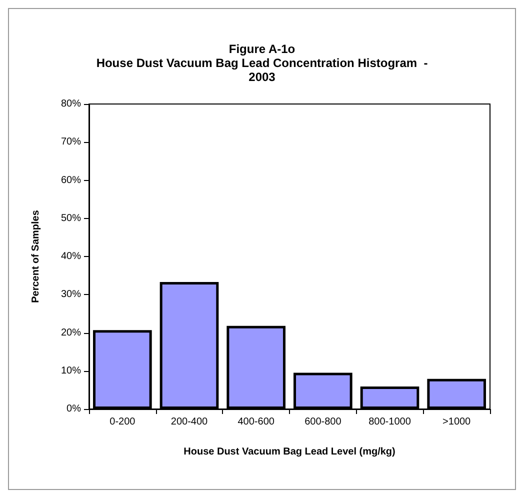  What do you see at coordinates (290, 452) in the screenshot?
I see `x-axis-title: House Dust Vacuum Bag Lead Level (mg/kg)` at bounding box center [290, 452].